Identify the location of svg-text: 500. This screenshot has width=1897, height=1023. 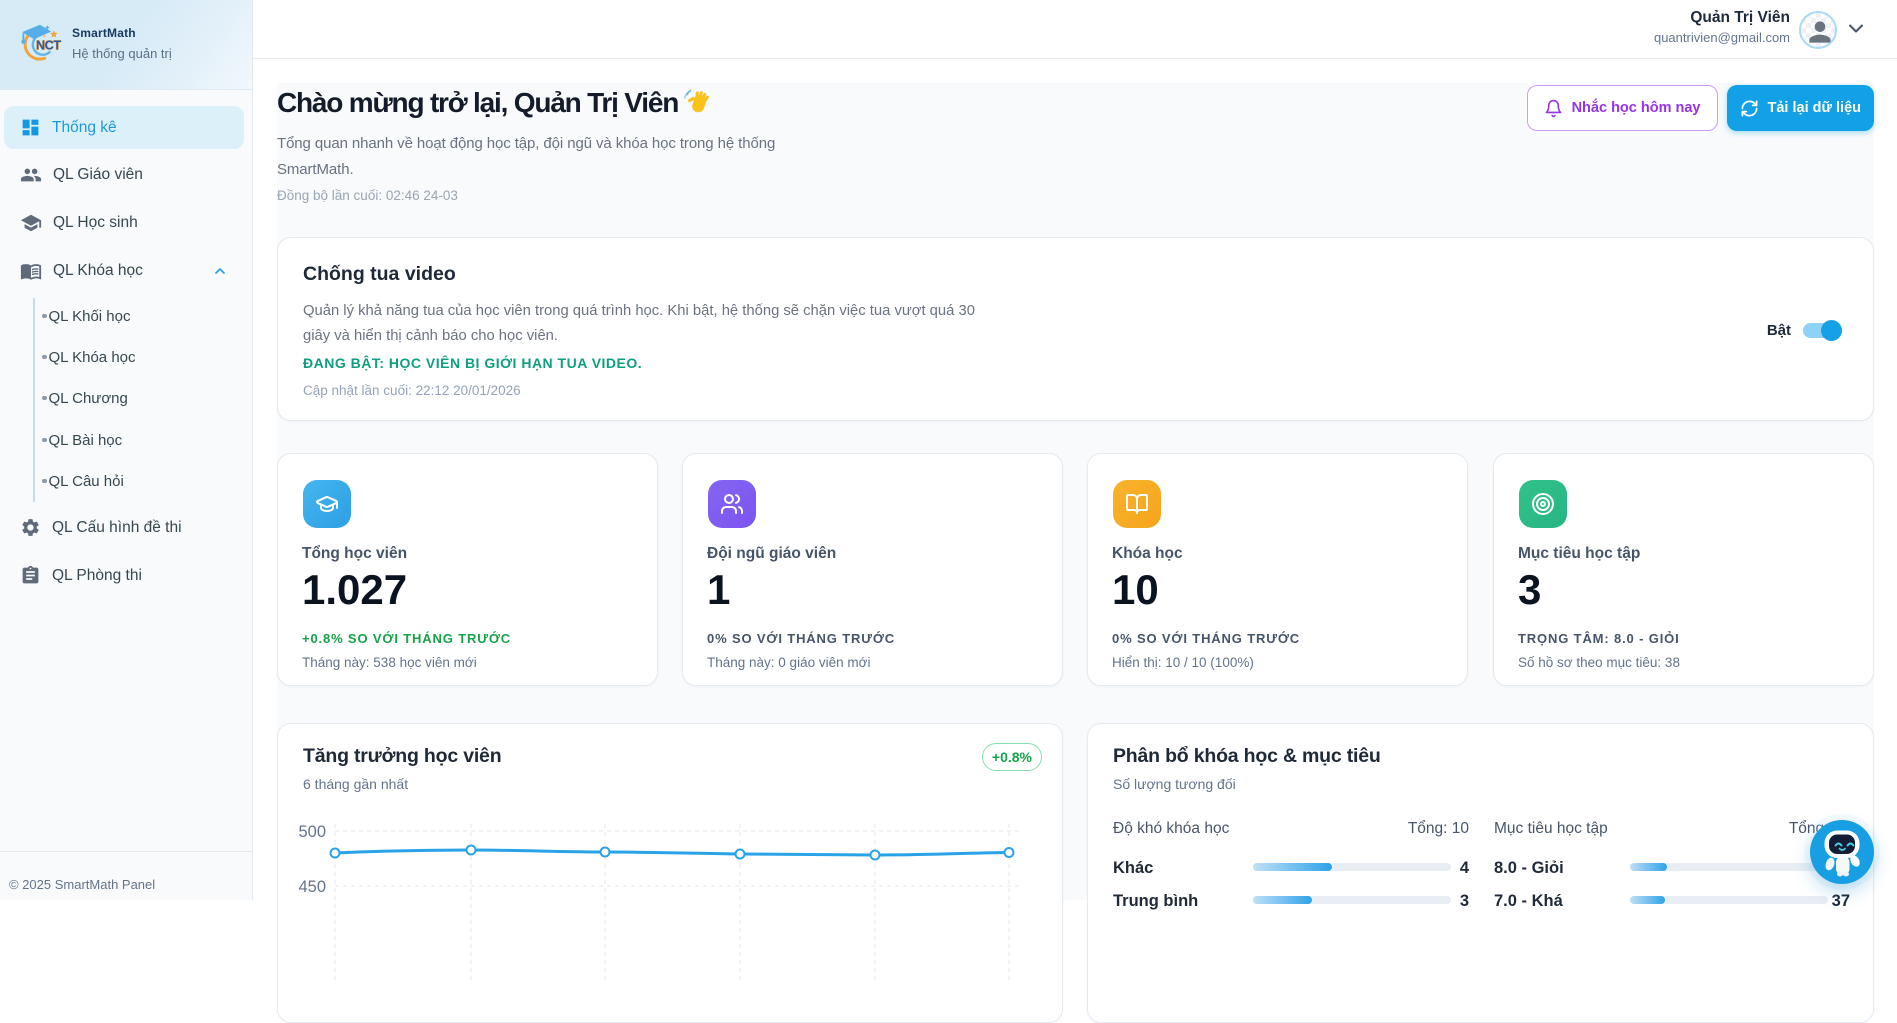
(312, 832).